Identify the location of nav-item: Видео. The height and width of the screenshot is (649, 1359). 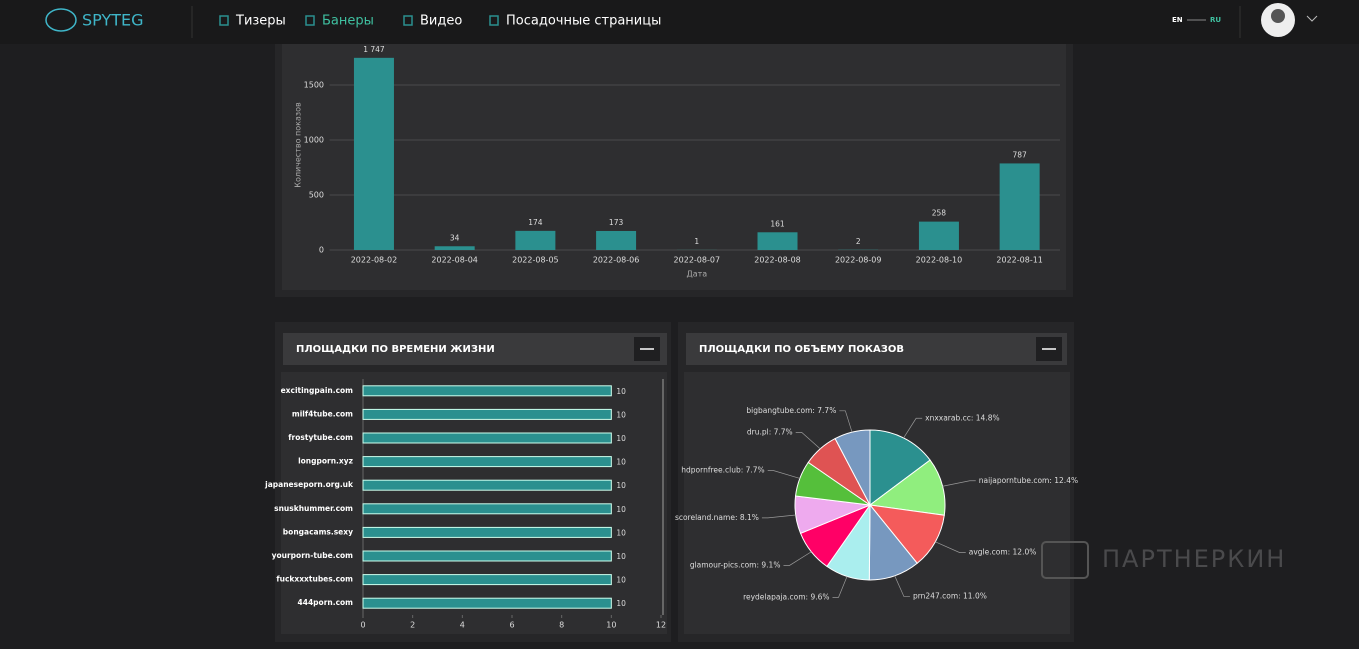
(441, 21).